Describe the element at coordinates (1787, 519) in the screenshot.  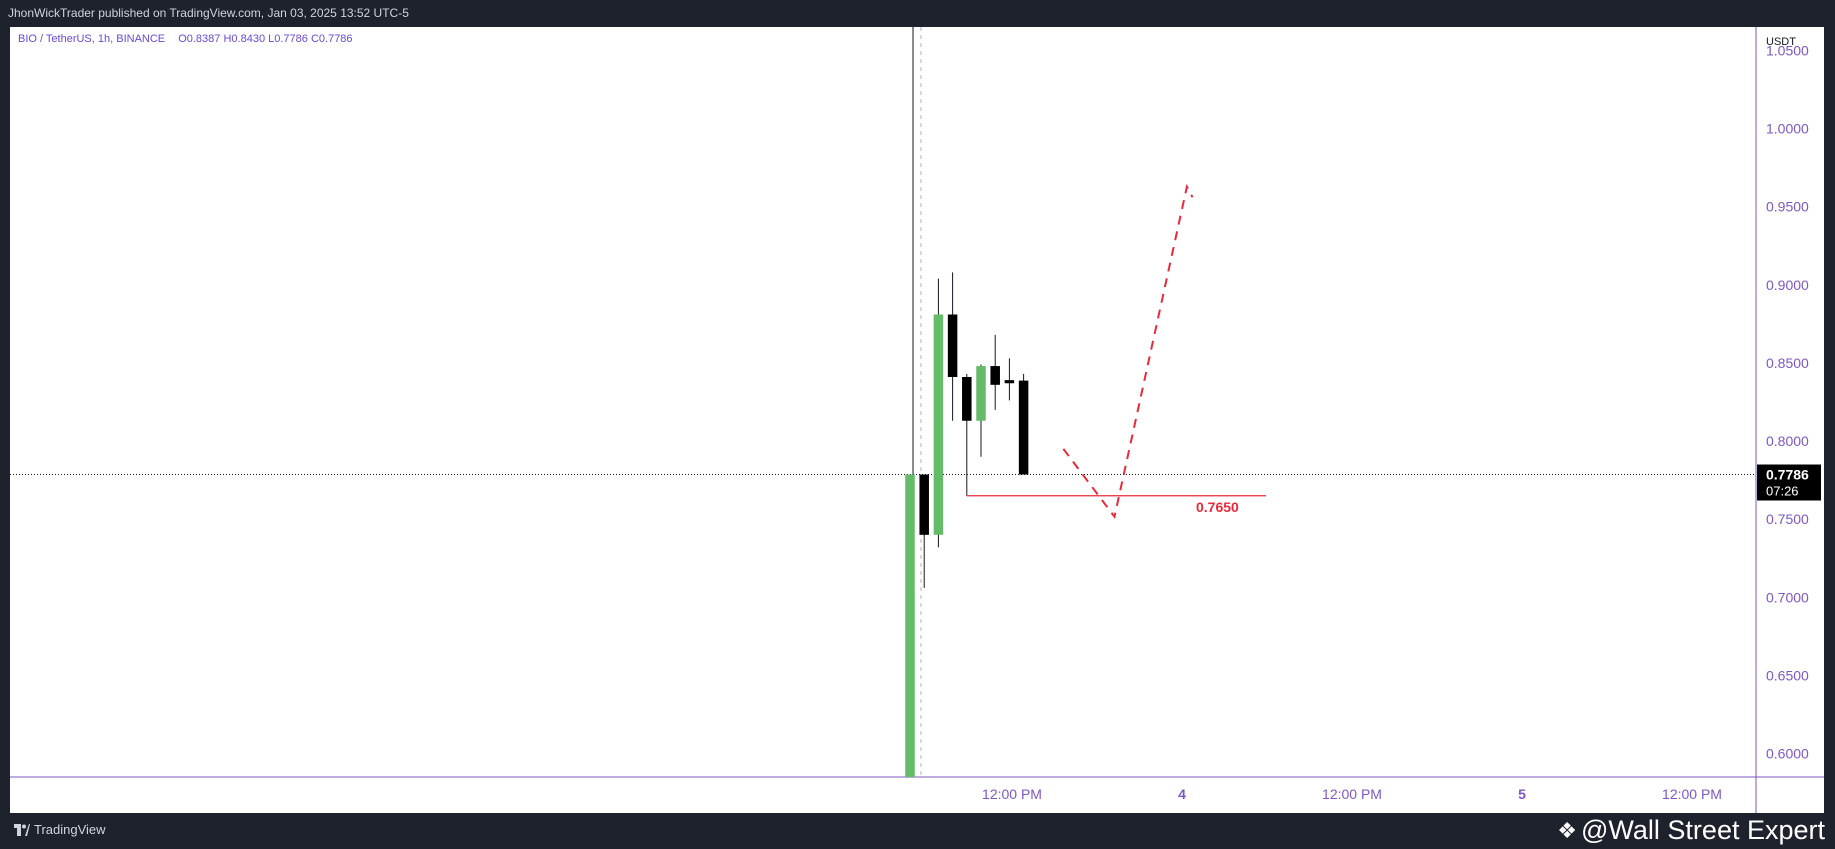
I see `price-tick-label: 0.7500` at that location.